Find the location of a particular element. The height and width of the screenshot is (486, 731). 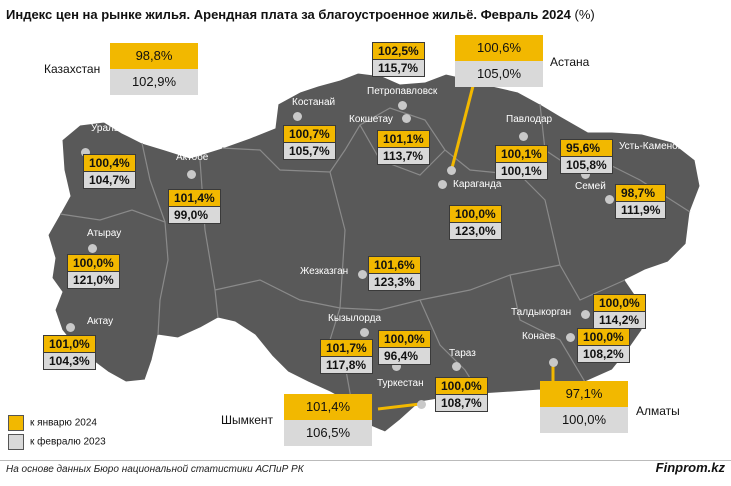

city-marker-kostanay is located at coordinates (297, 116).